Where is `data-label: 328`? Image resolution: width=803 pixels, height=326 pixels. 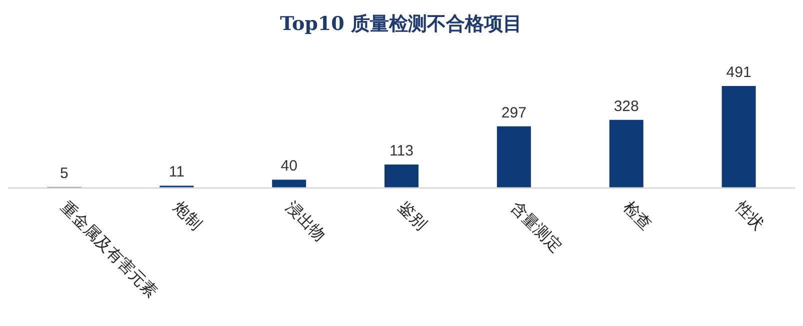
data-label: 328 is located at coordinates (626, 106).